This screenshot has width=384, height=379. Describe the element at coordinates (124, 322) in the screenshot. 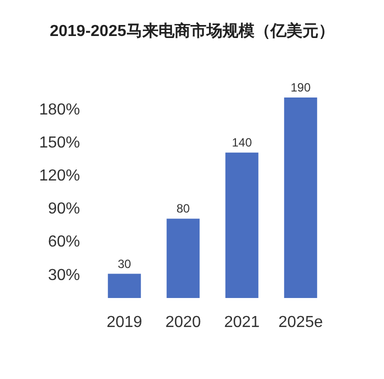

I see `x-tick-label: 2019` at that location.